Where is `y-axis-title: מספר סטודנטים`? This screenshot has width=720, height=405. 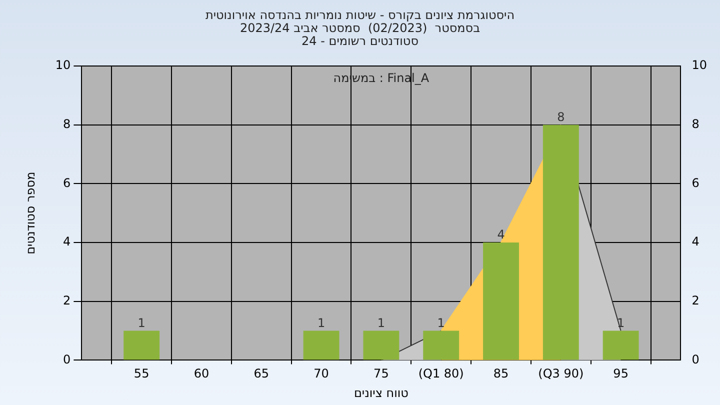 y-axis-title: מספר סטודנטים is located at coordinates (30, 213).